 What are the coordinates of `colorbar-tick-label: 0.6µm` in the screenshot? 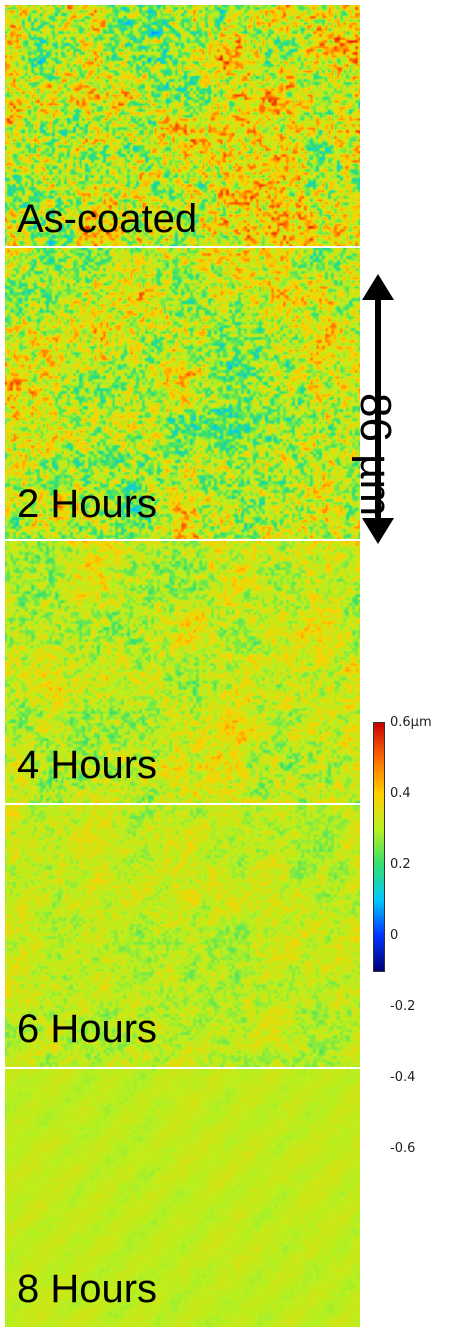 It's located at (411, 722).